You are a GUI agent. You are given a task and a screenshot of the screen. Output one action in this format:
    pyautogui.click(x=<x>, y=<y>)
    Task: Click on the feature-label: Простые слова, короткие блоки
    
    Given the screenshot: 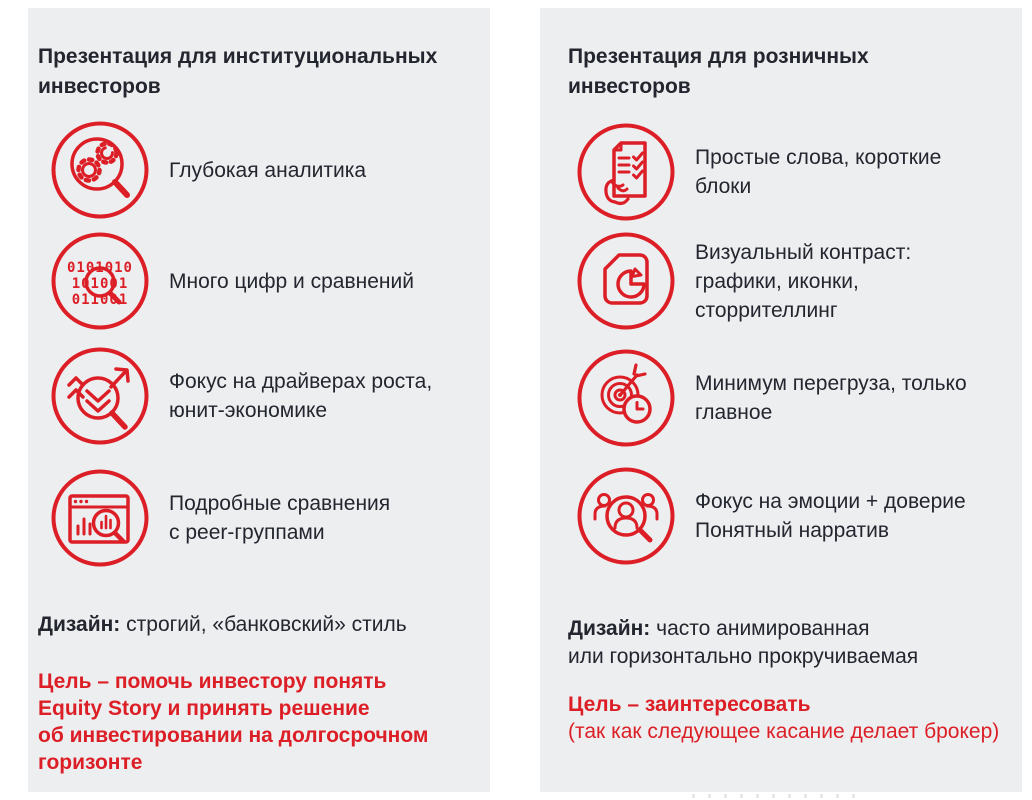 What is the action you would take?
    pyautogui.click(x=818, y=172)
    